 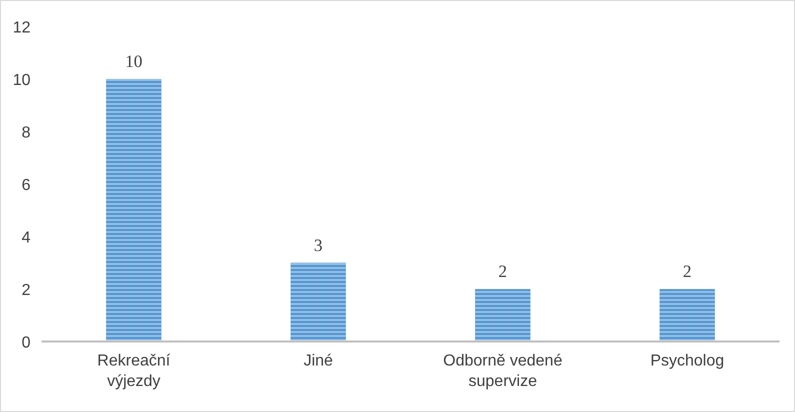 I want to click on data-label: 3, so click(x=318, y=245).